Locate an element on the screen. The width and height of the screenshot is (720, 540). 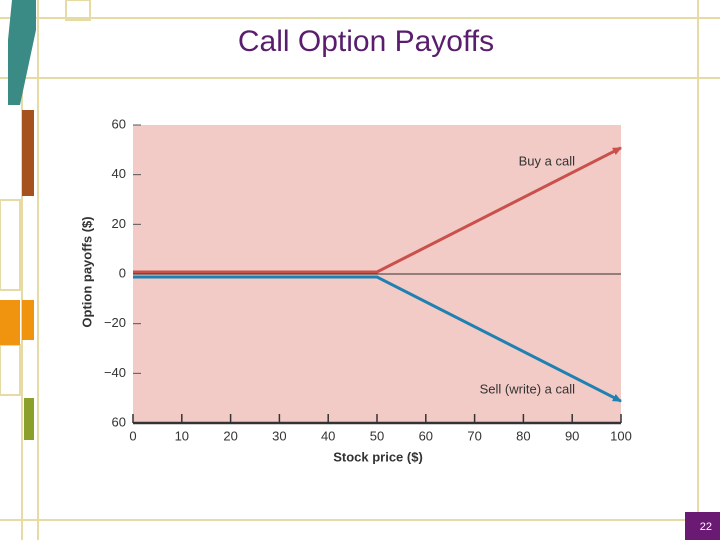
series-label: Buy a call is located at coordinates (547, 160).